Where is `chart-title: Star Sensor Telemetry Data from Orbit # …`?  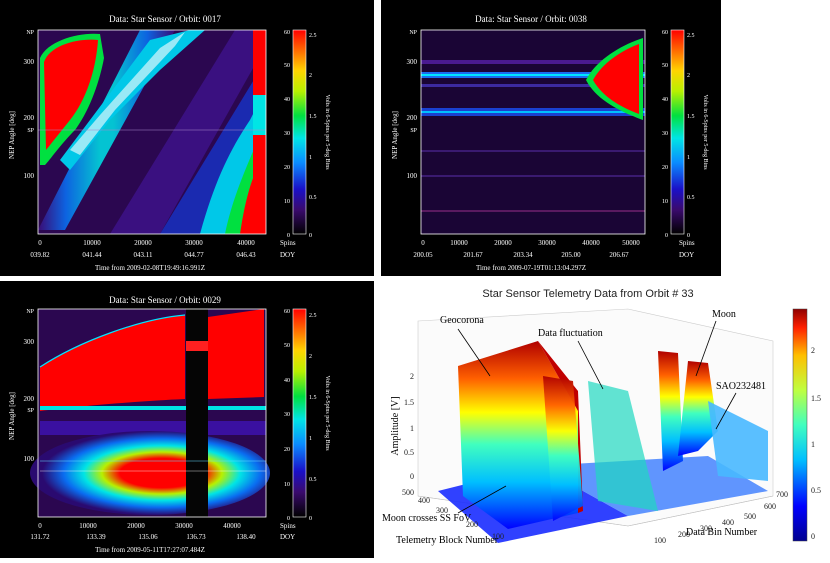
chart-title: Star Sensor Telemetry Data from Orbit # … is located at coordinates (587, 294).